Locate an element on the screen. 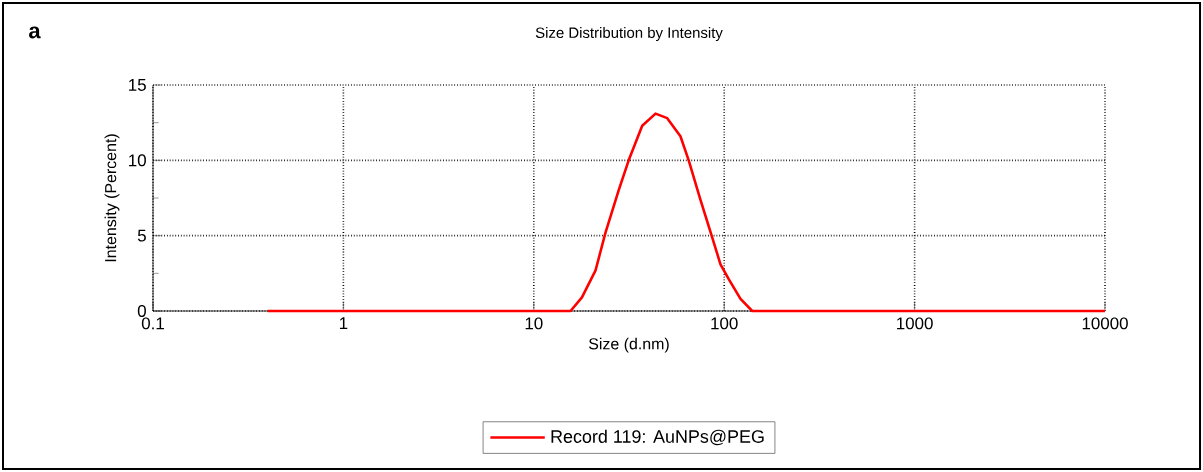 The height and width of the screenshot is (472, 1203). y-tick-label: 10 is located at coordinates (137, 160).